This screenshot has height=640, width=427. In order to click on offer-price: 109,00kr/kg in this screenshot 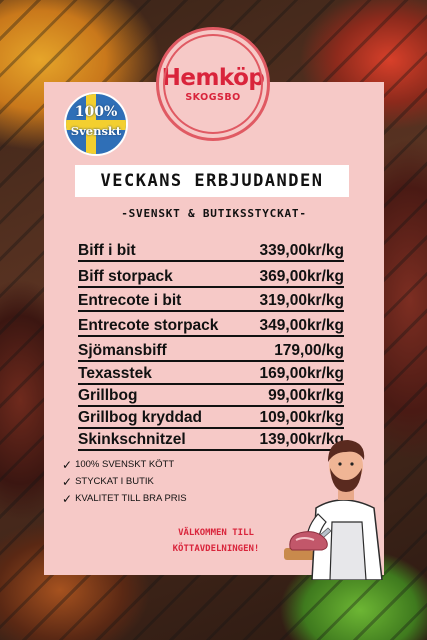, I will do `click(301, 417)`.